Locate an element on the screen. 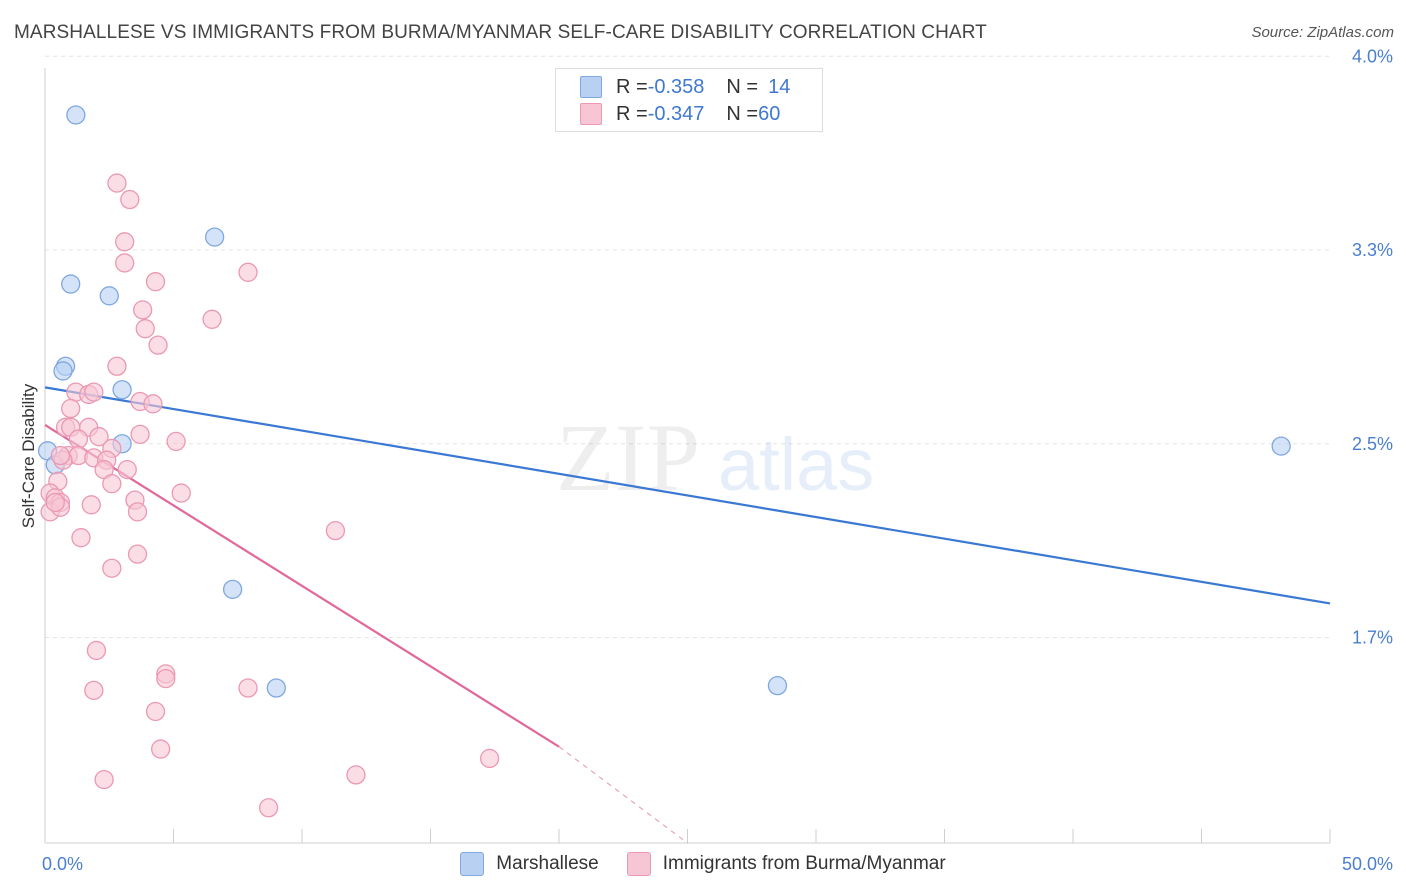  watermark: ZIP atlas is located at coordinates (715, 457).